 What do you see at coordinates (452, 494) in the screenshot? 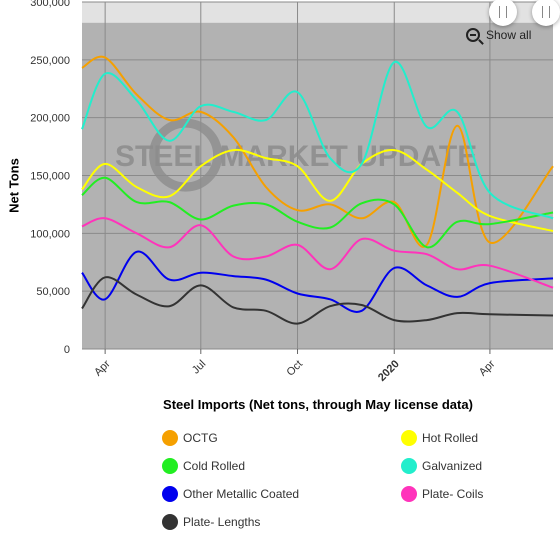
I see `legend-label: Plate- Coils` at bounding box center [452, 494].